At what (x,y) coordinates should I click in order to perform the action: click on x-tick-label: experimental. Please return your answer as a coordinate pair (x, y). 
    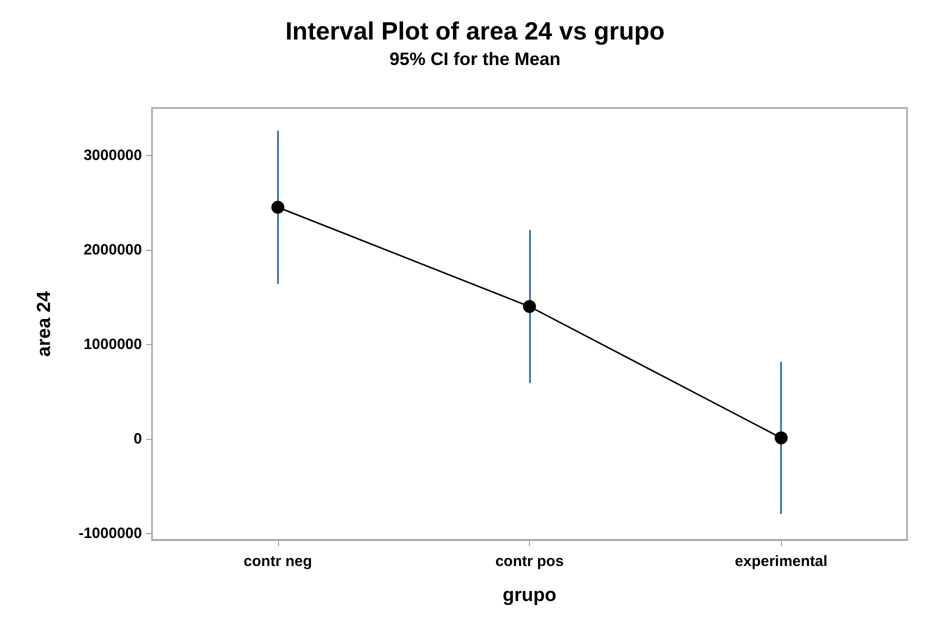
    Looking at the image, I should click on (781, 561).